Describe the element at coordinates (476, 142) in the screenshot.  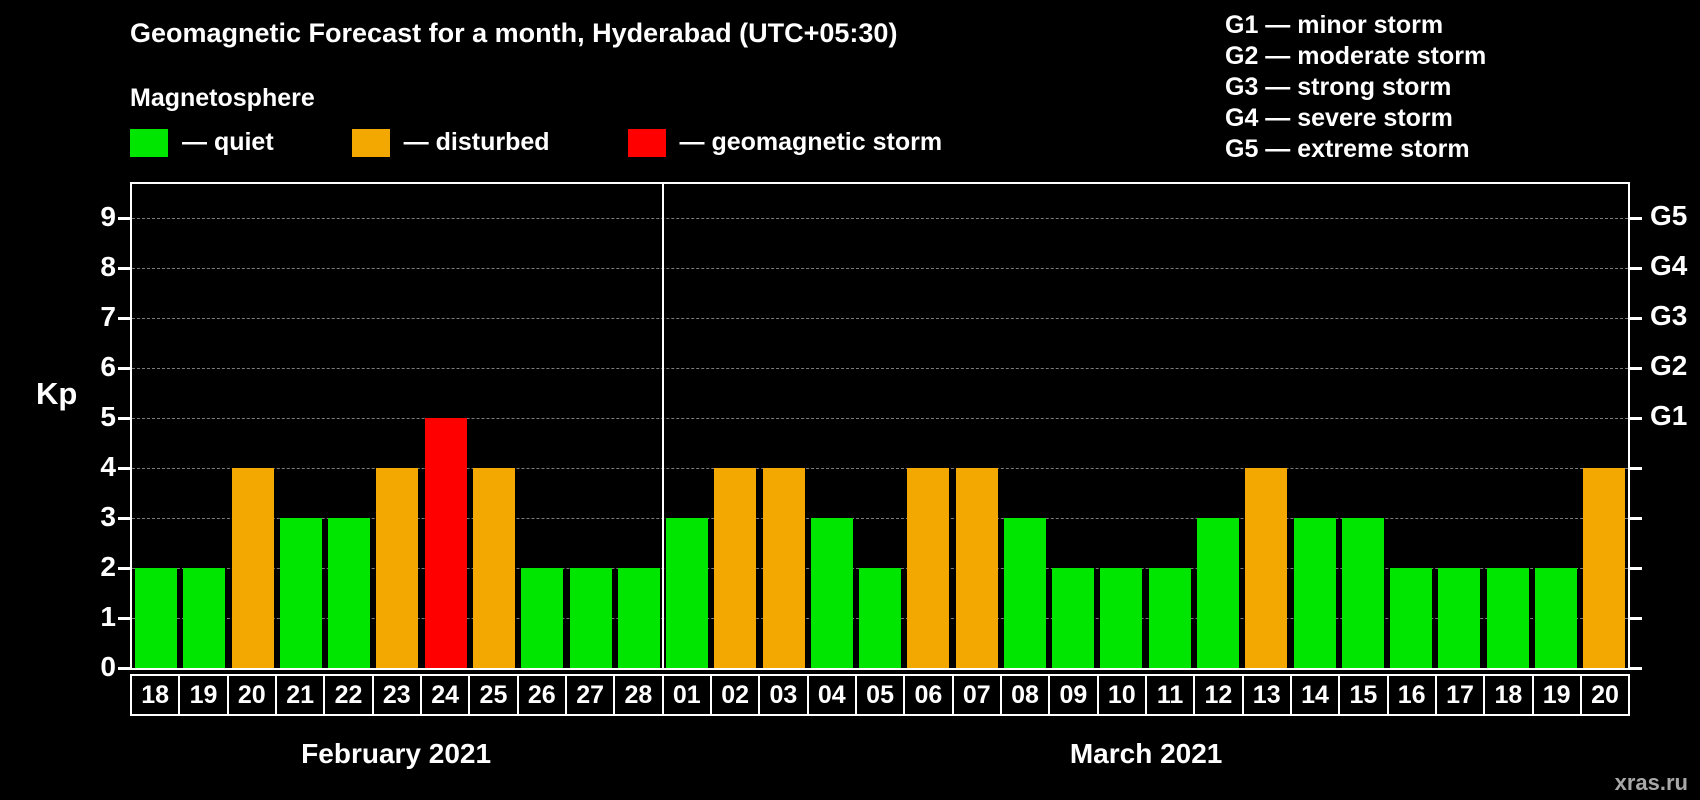
I see `legend-label-disturbed: — disturbed` at that location.